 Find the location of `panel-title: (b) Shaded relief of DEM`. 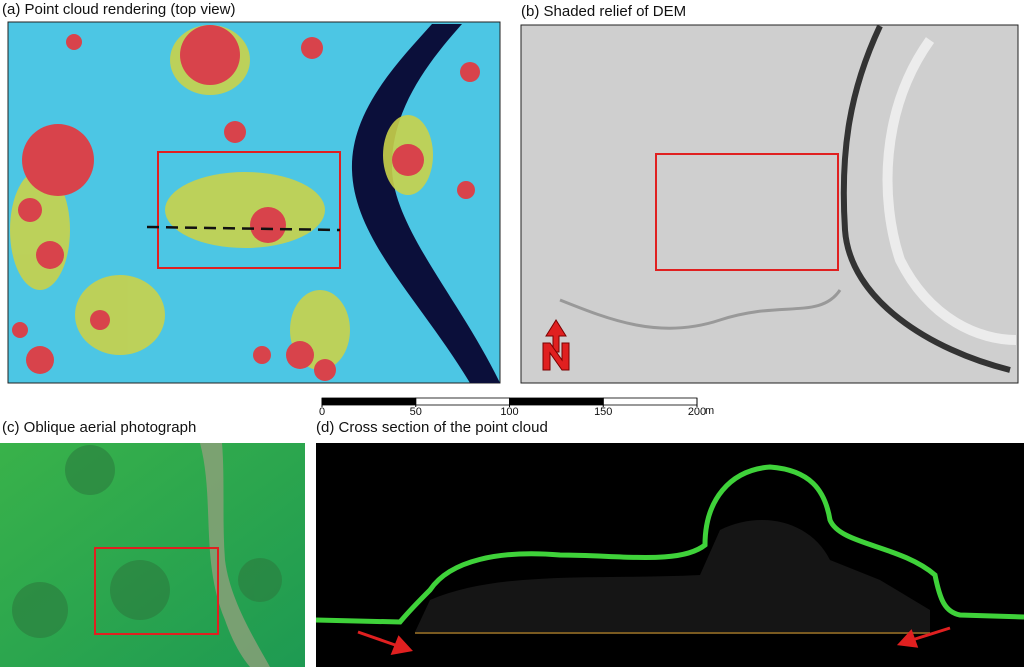

panel-title: (b) Shaded relief of DEM is located at coordinates (603, 11).